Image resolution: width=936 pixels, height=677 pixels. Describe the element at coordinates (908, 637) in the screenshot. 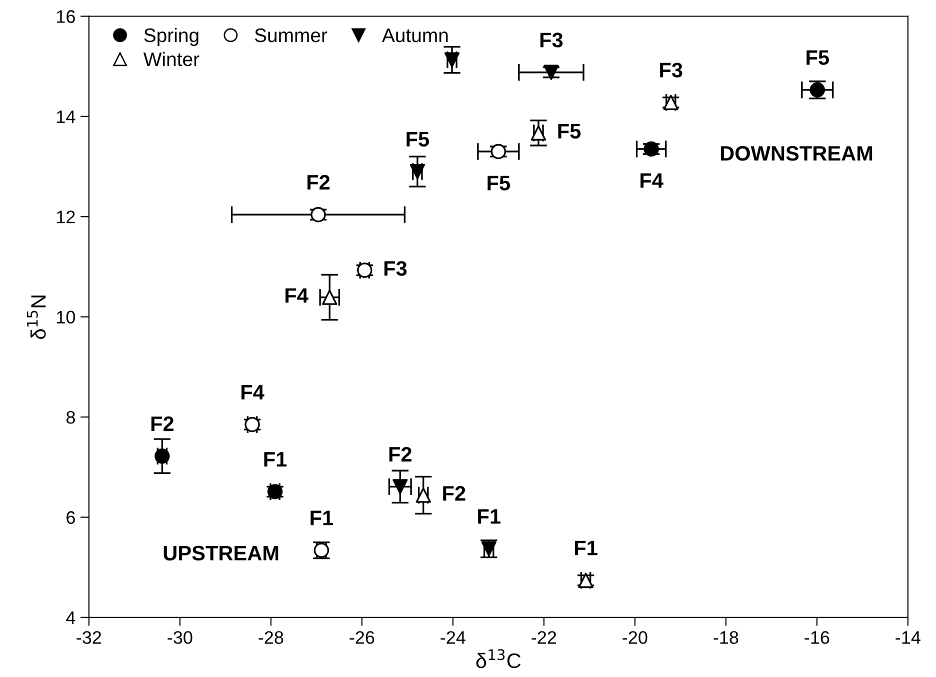

I see `x-tick-label: -14` at that location.